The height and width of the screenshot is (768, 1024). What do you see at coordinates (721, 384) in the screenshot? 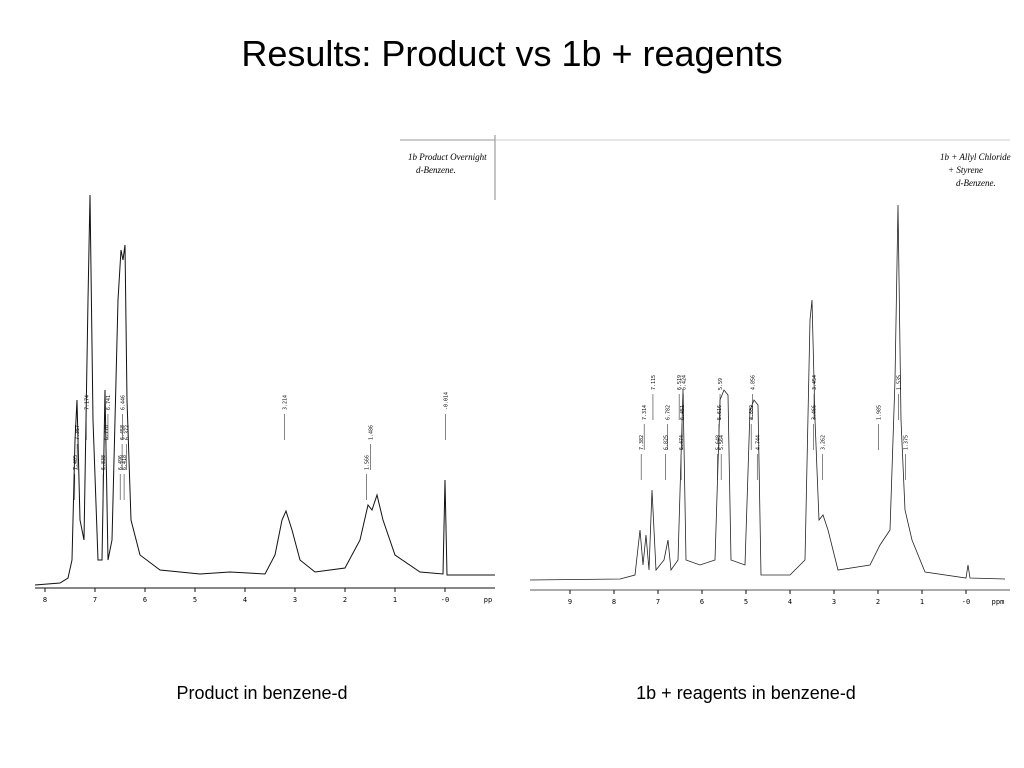
I see `peak-label: 5.59` at bounding box center [721, 384].